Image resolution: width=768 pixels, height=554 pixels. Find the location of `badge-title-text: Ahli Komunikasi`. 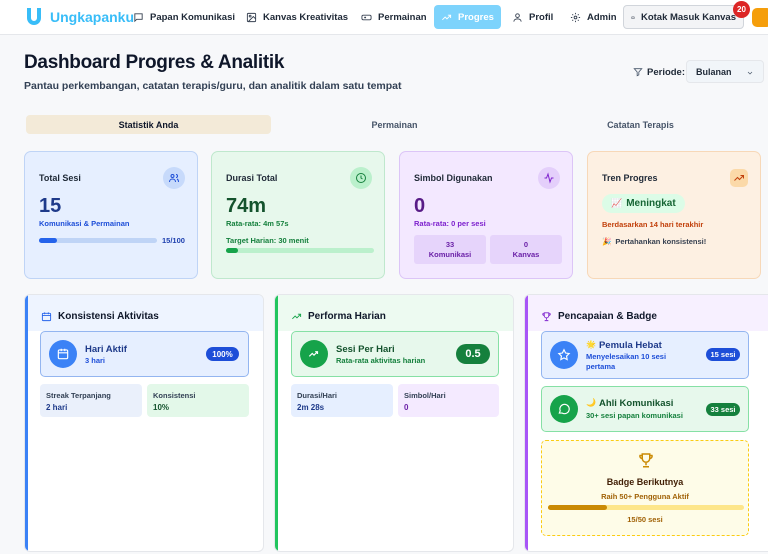

badge-title-text: Ahli Komunikasi is located at coordinates (636, 403).